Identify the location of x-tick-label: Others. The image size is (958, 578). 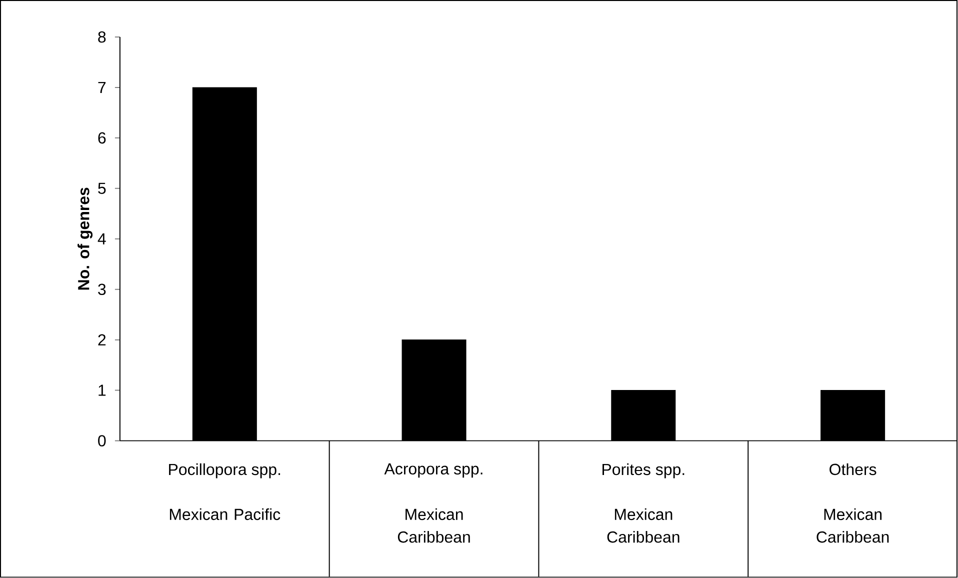
(853, 470).